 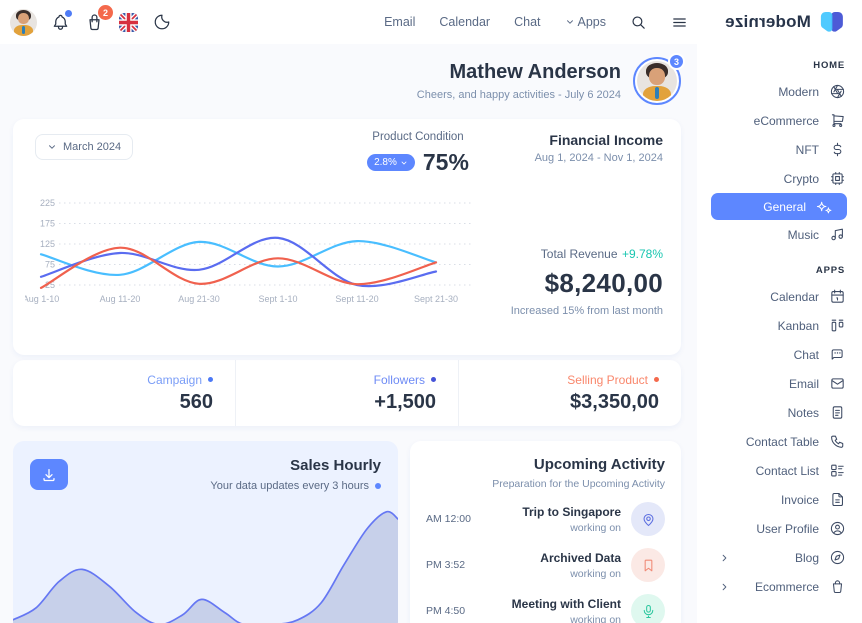 What do you see at coordinates (801, 178) in the screenshot?
I see `sidebar-item-label: Crypto` at bounding box center [801, 178].